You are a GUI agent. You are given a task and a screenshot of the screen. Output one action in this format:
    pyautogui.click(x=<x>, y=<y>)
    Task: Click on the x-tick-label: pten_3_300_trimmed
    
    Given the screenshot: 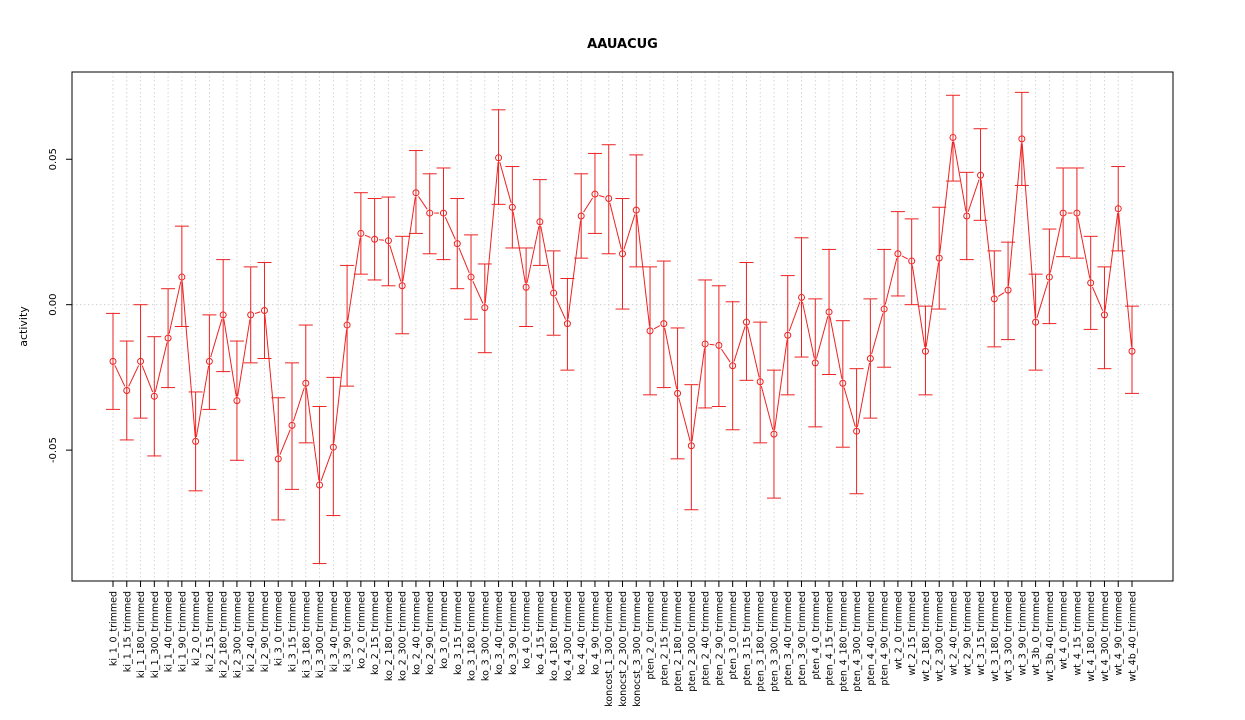 What is the action you would take?
    pyautogui.click(x=774, y=641)
    